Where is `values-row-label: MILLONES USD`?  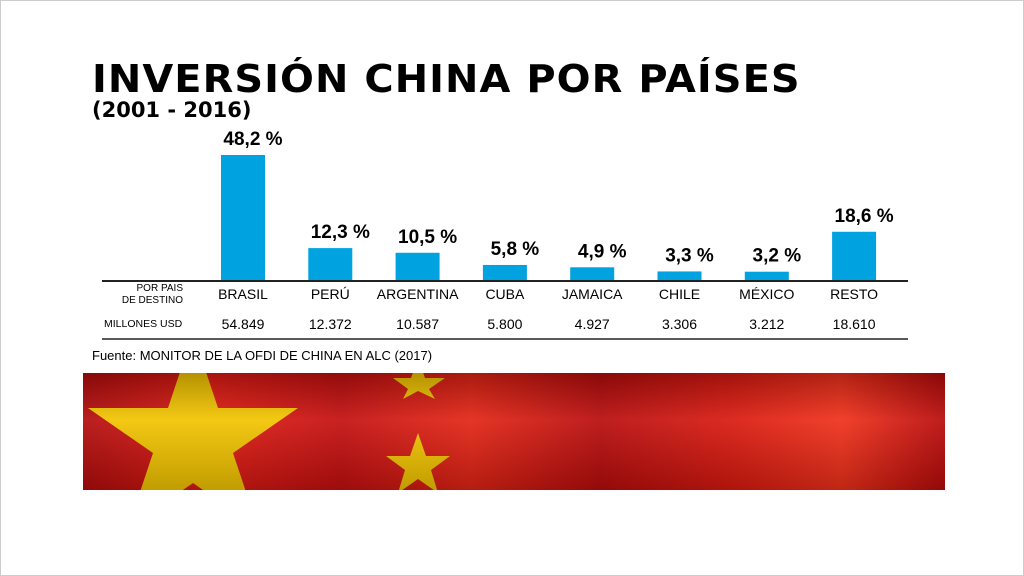 values-row-label: MILLONES USD is located at coordinates (143, 324).